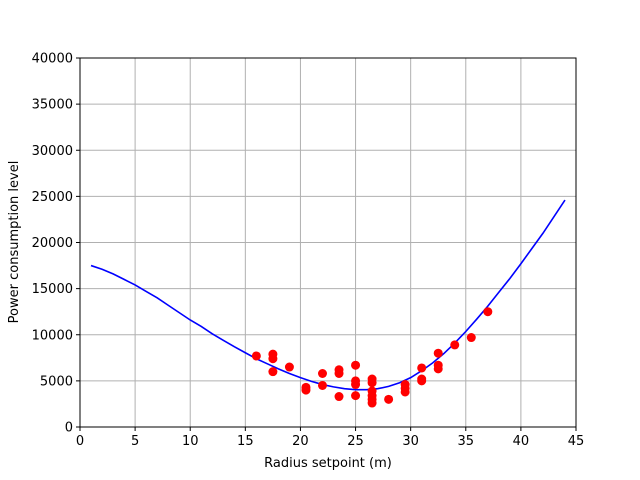 The image size is (640, 480). What do you see at coordinates (52, 151) in the screenshot?
I see `y-tick-label: 30000` at bounding box center [52, 151].